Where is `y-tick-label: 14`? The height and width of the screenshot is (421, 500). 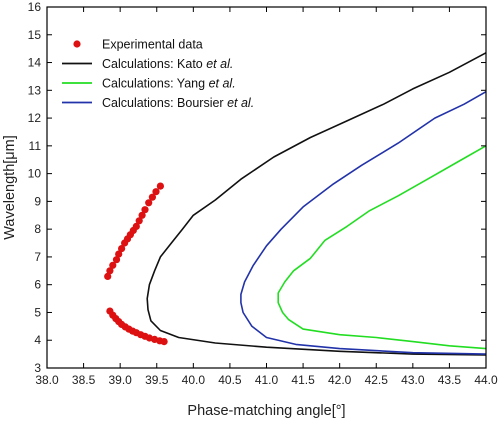
y-tick-label: 14 is located at coordinates (35, 63).